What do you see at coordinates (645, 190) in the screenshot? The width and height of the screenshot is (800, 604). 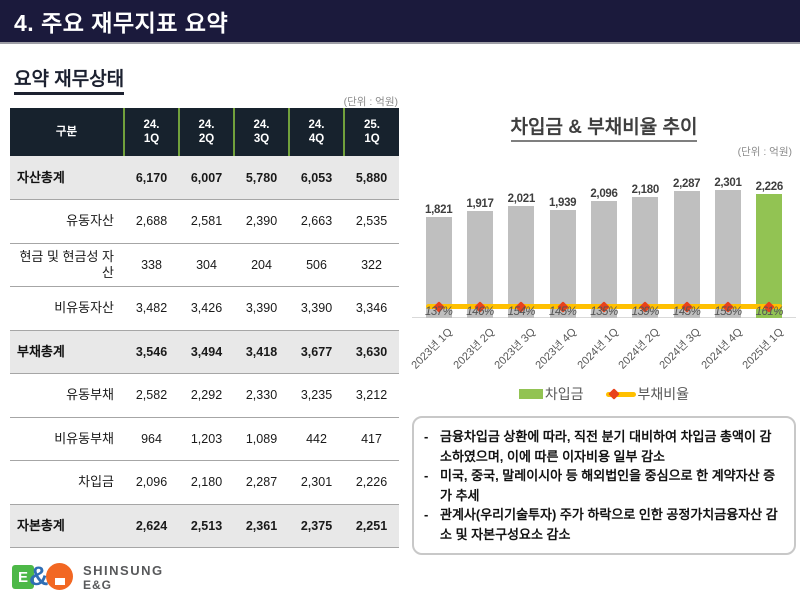 I see `bar-value-label: 2,180` at bounding box center [645, 190].